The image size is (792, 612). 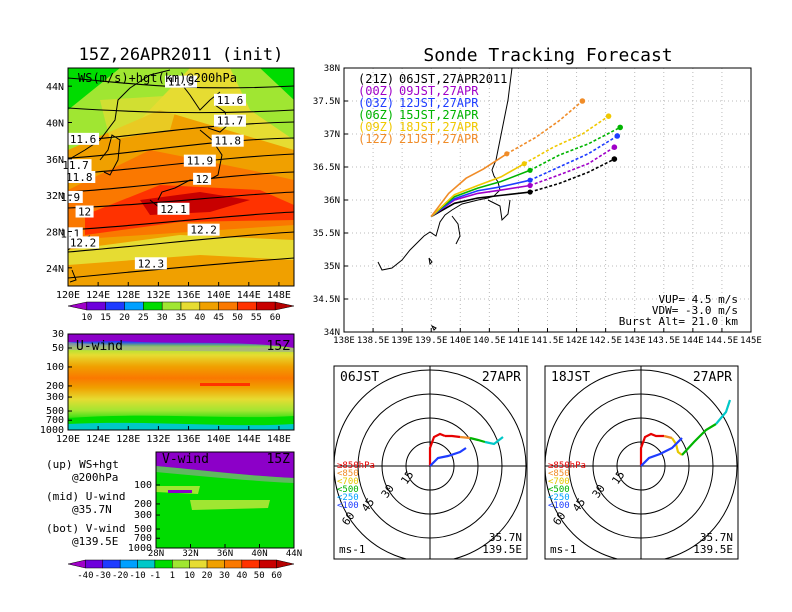 What do you see at coordinates (92, 509) in the screenshot?
I see `note-mid-b: @35.7N` at bounding box center [92, 509].